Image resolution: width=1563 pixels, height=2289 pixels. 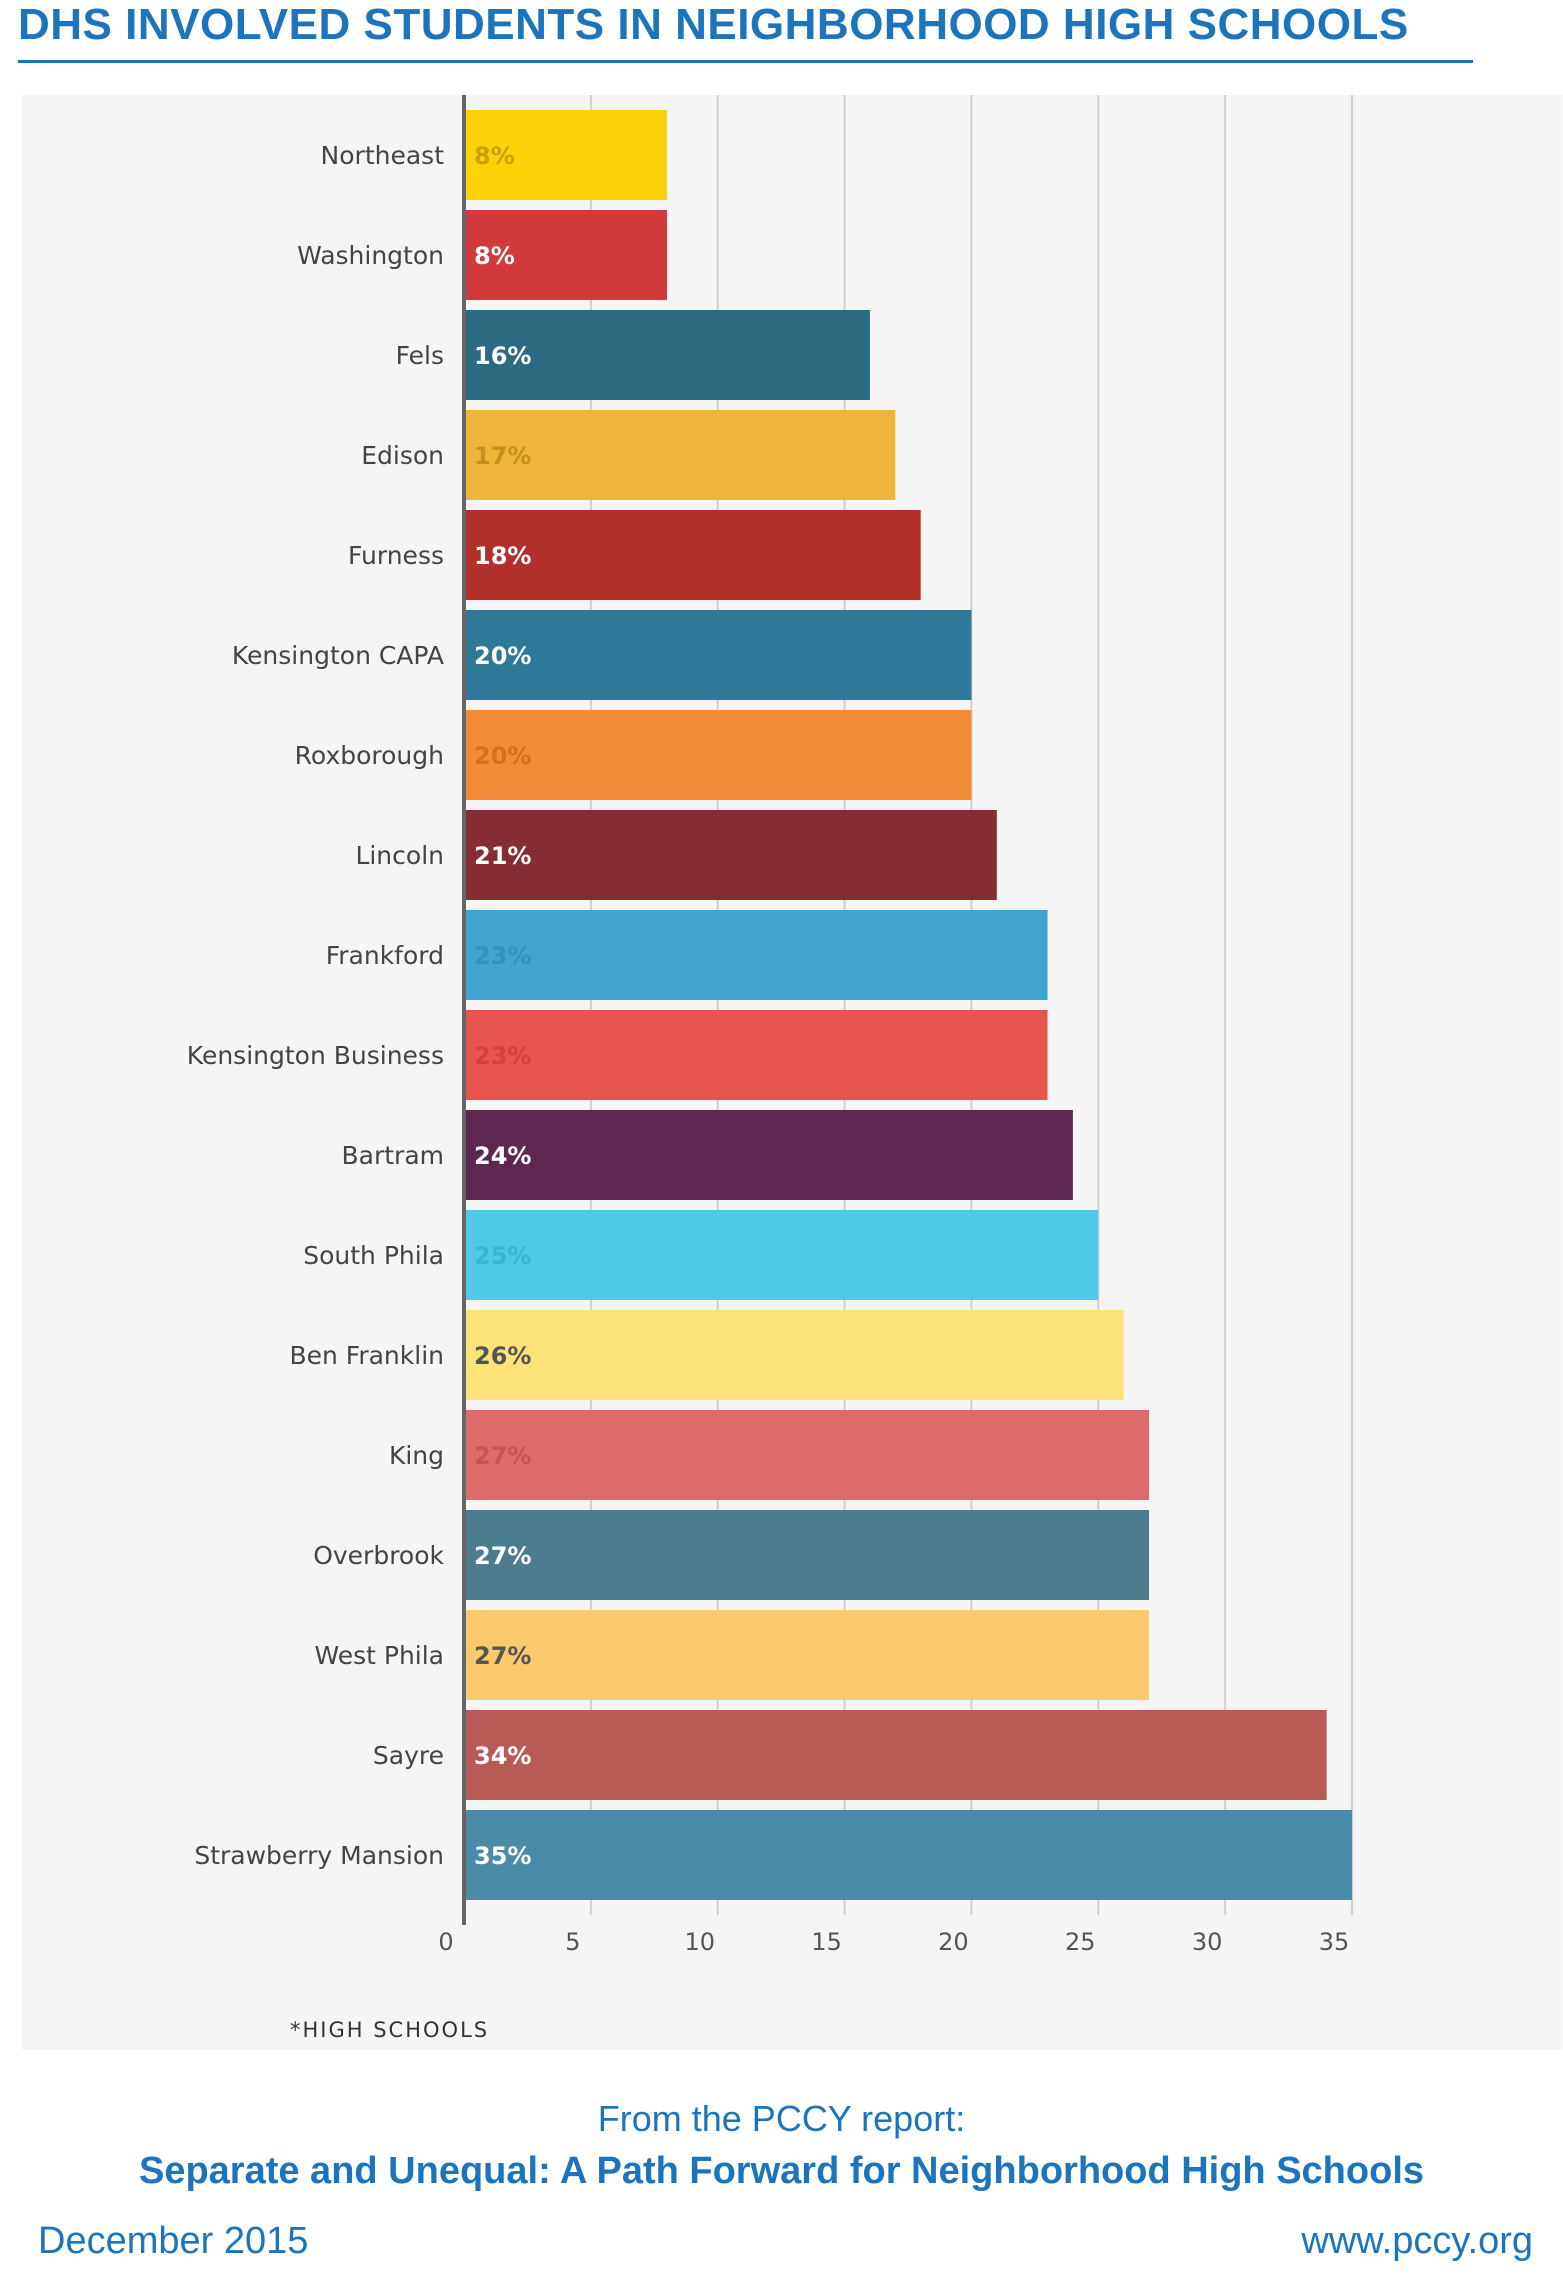 I want to click on bar-ben-franklin, so click(x=794, y=1355).